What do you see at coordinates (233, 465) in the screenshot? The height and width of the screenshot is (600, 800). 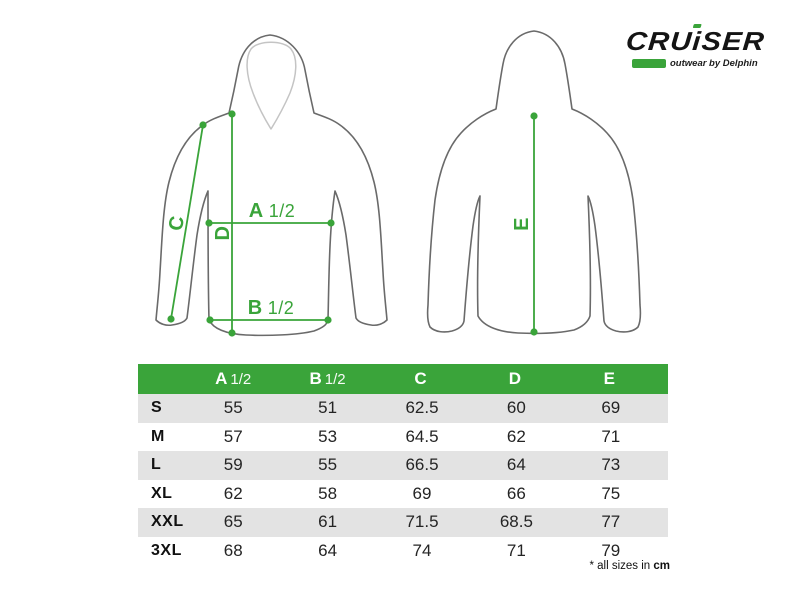 I see `cell-value: 59` at bounding box center [233, 465].